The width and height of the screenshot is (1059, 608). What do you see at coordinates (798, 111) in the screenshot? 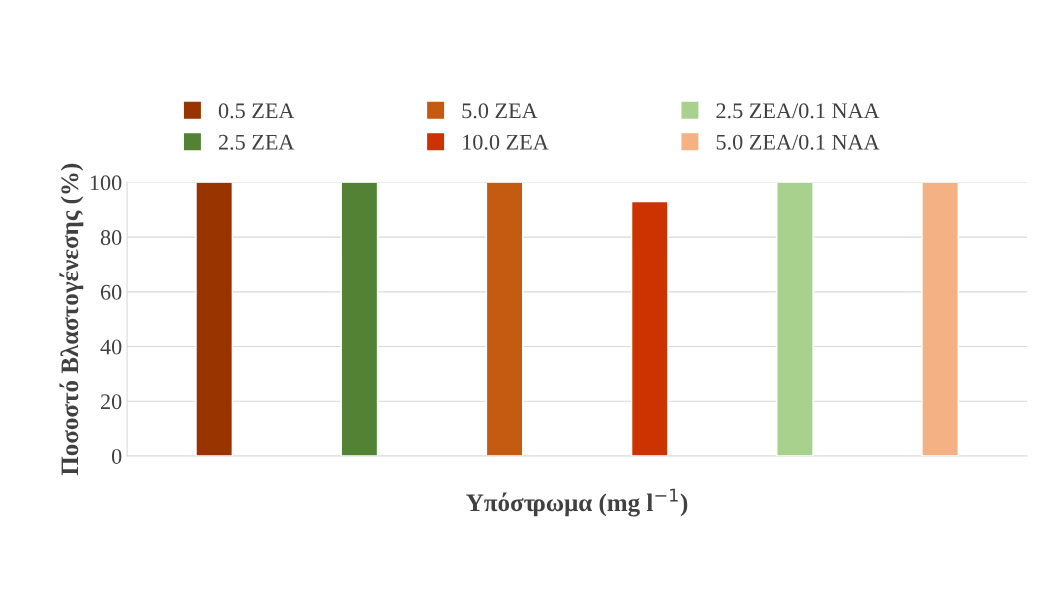
I see `legend-label: 2.5 ZEA/0.1 NAA` at bounding box center [798, 111].